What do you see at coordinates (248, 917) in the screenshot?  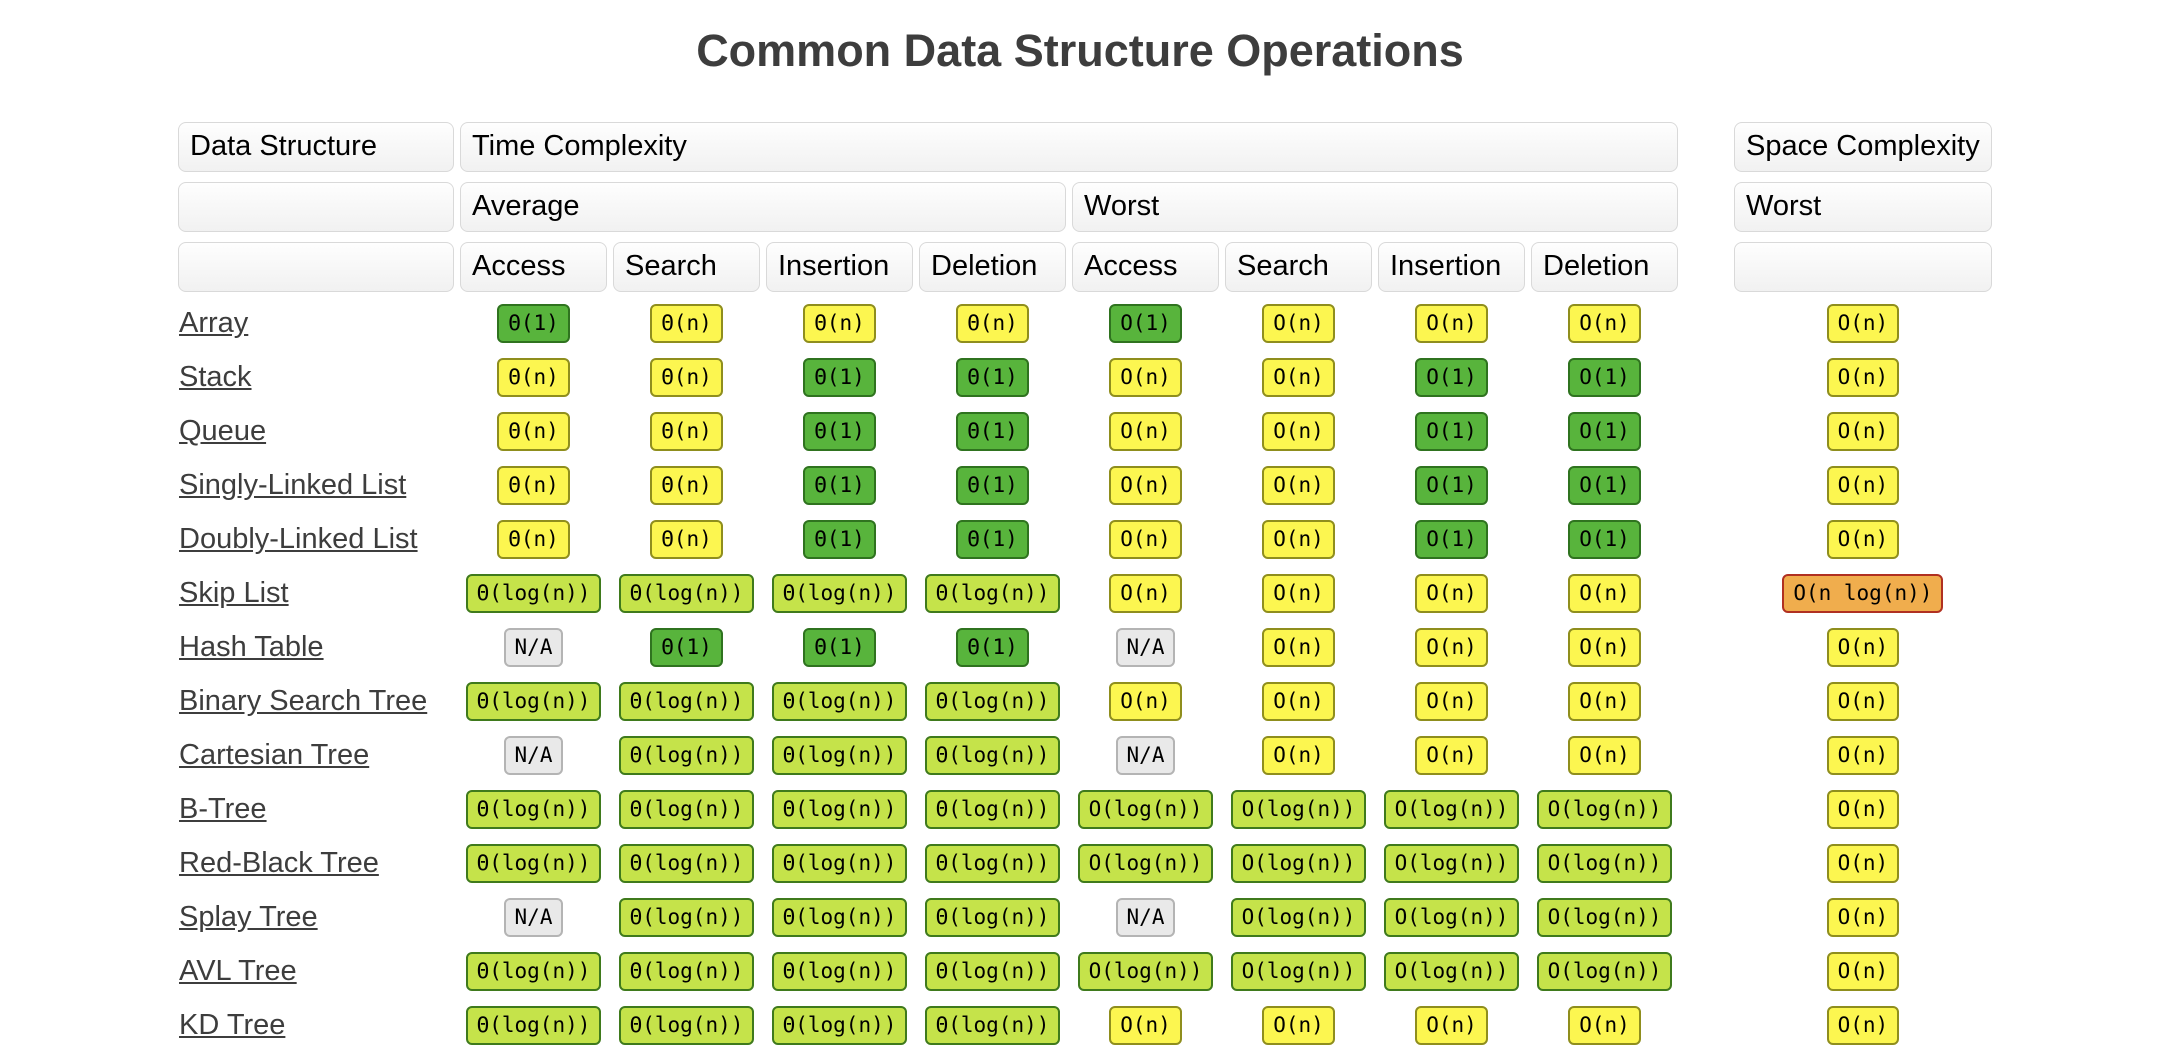 I see `data-structure-link: Splay Tree` at bounding box center [248, 917].